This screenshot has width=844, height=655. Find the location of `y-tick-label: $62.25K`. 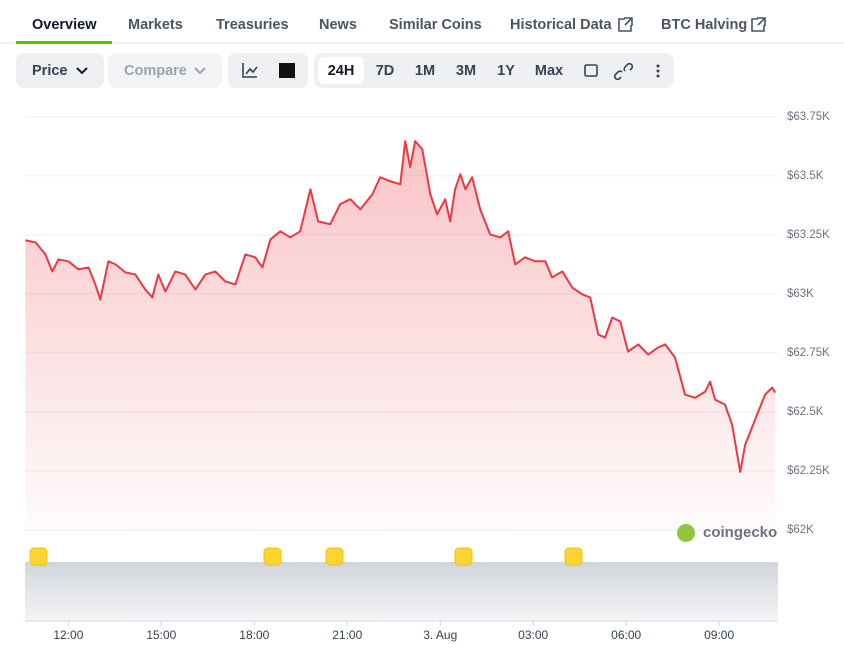

y-tick-label: $62.25K is located at coordinates (808, 471).